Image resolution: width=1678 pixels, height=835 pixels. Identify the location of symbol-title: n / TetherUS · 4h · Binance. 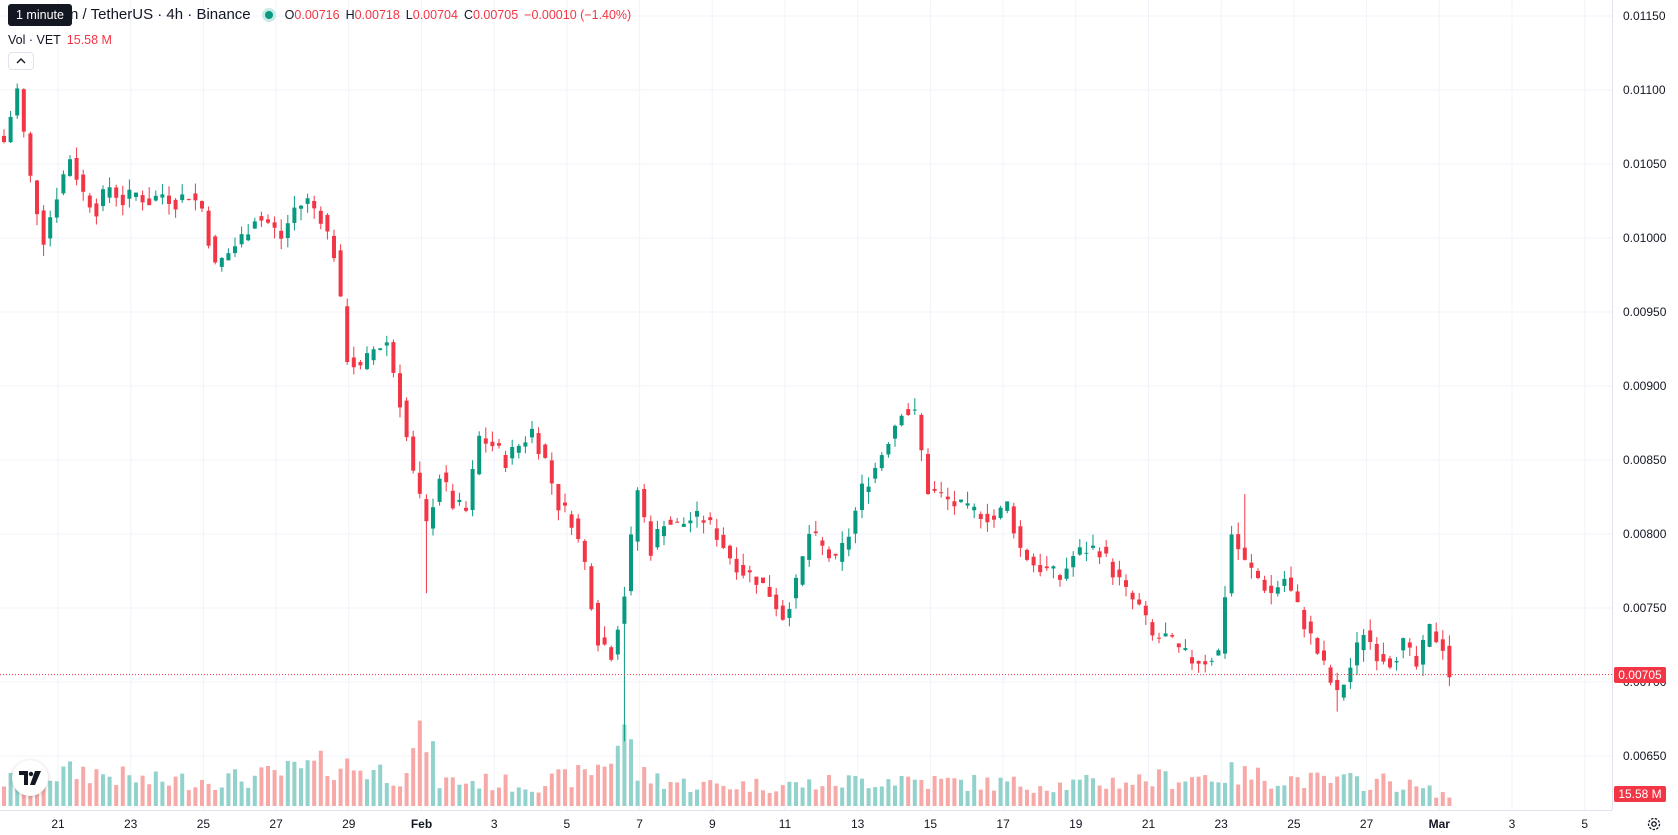
(160, 14).